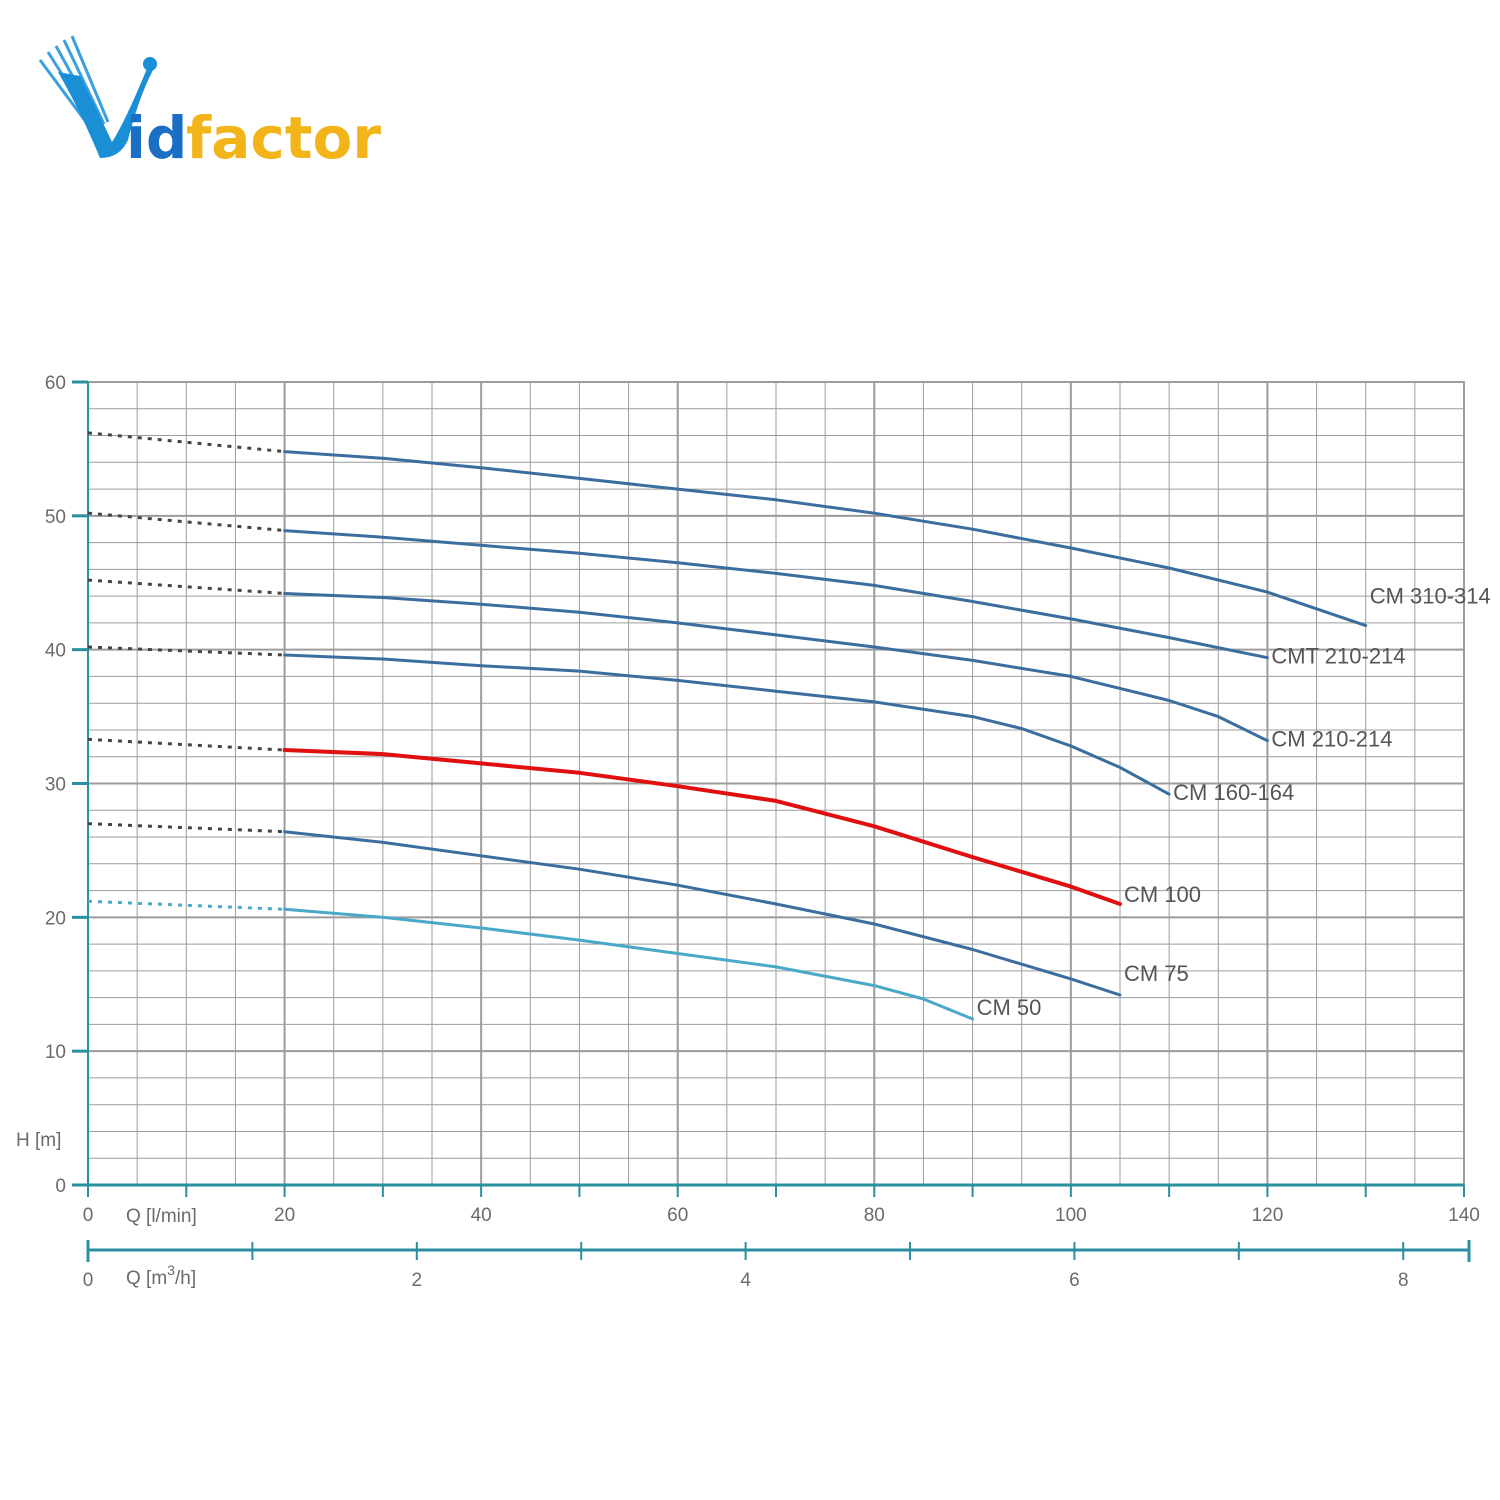 The image size is (1500, 1500). What do you see at coordinates (1338, 656) in the screenshot?
I see `series-label-1: CMT 210-214` at bounding box center [1338, 656].